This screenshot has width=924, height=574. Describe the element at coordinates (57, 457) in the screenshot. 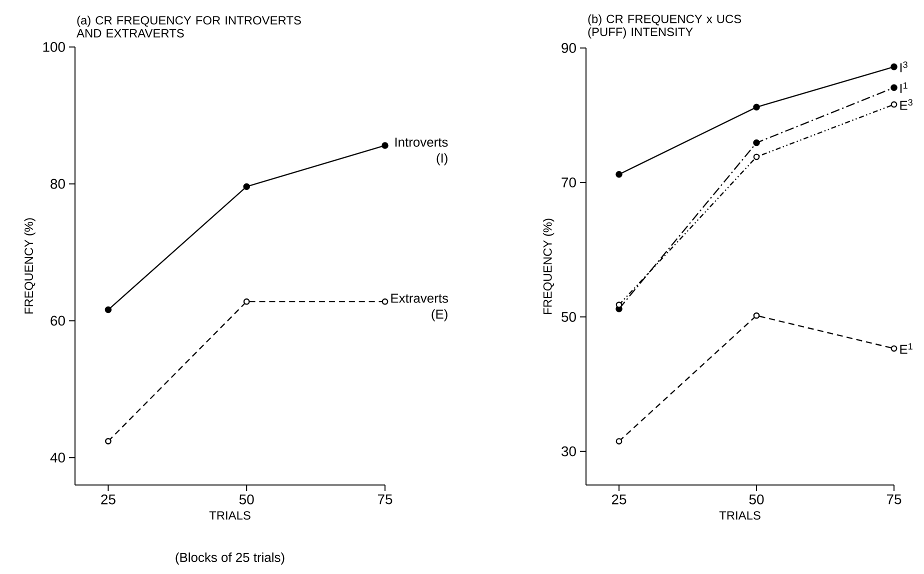

I see `y-tick-label: 40` at that location.